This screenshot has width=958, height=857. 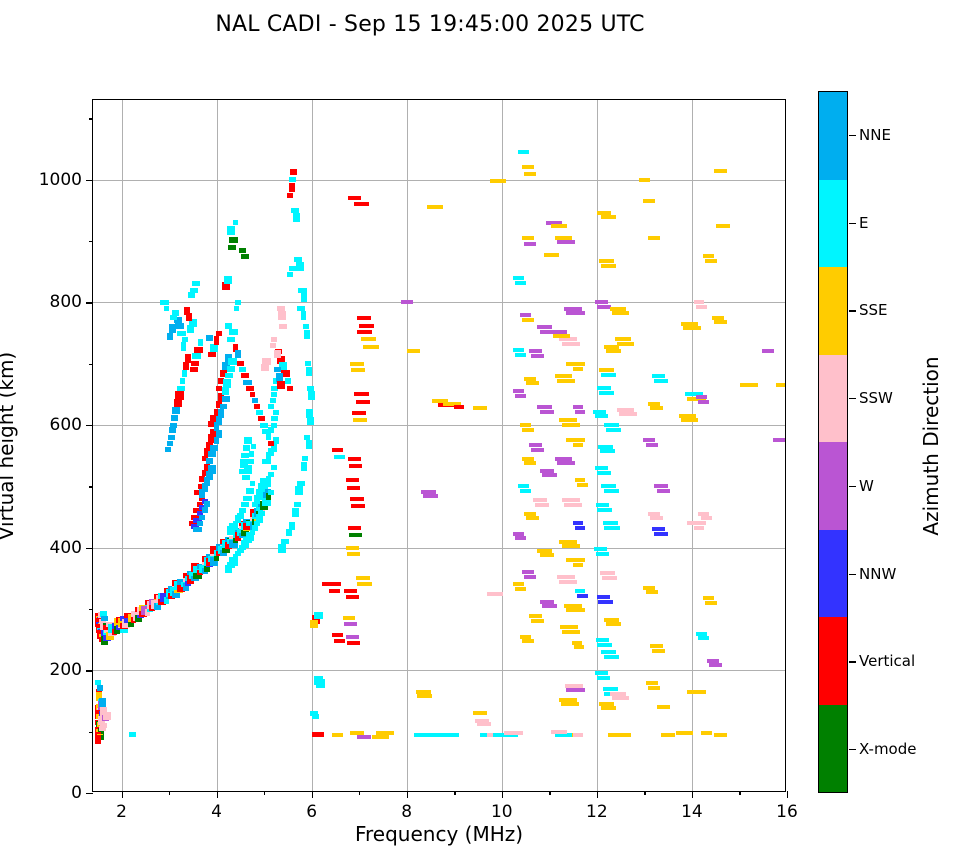 I want to click on colorbar-segment-nnw, so click(x=833, y=573).